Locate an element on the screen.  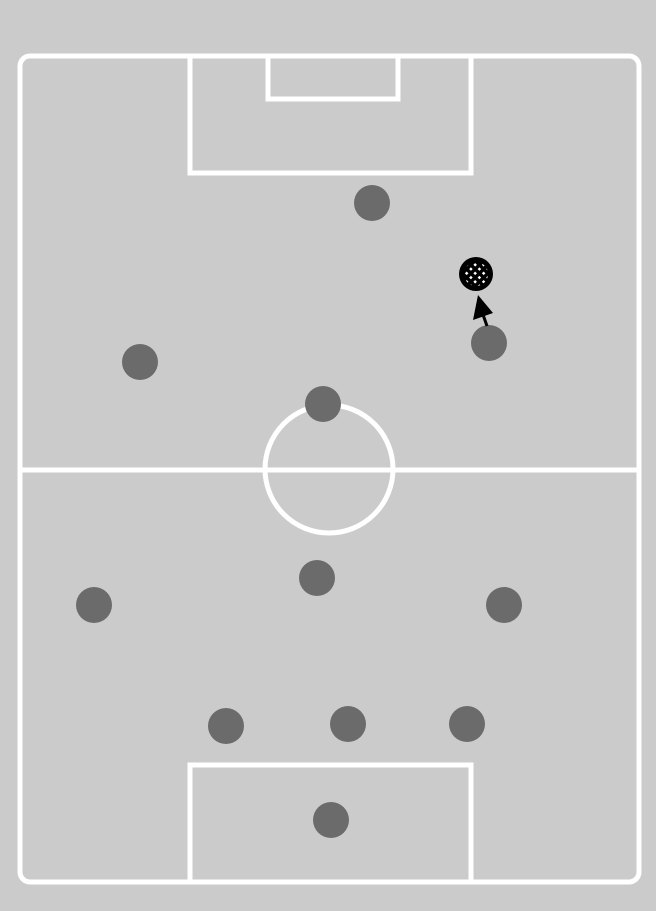
top-goal-box is located at coordinates (333, 77).